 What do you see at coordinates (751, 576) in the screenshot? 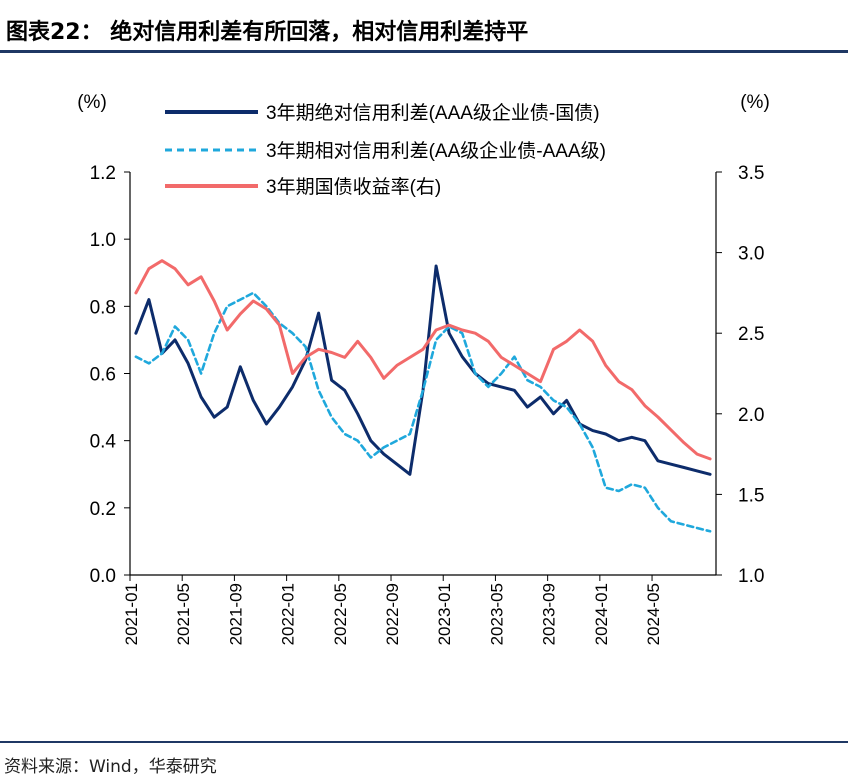
I see `right-tick-label: 1.0` at bounding box center [751, 576].